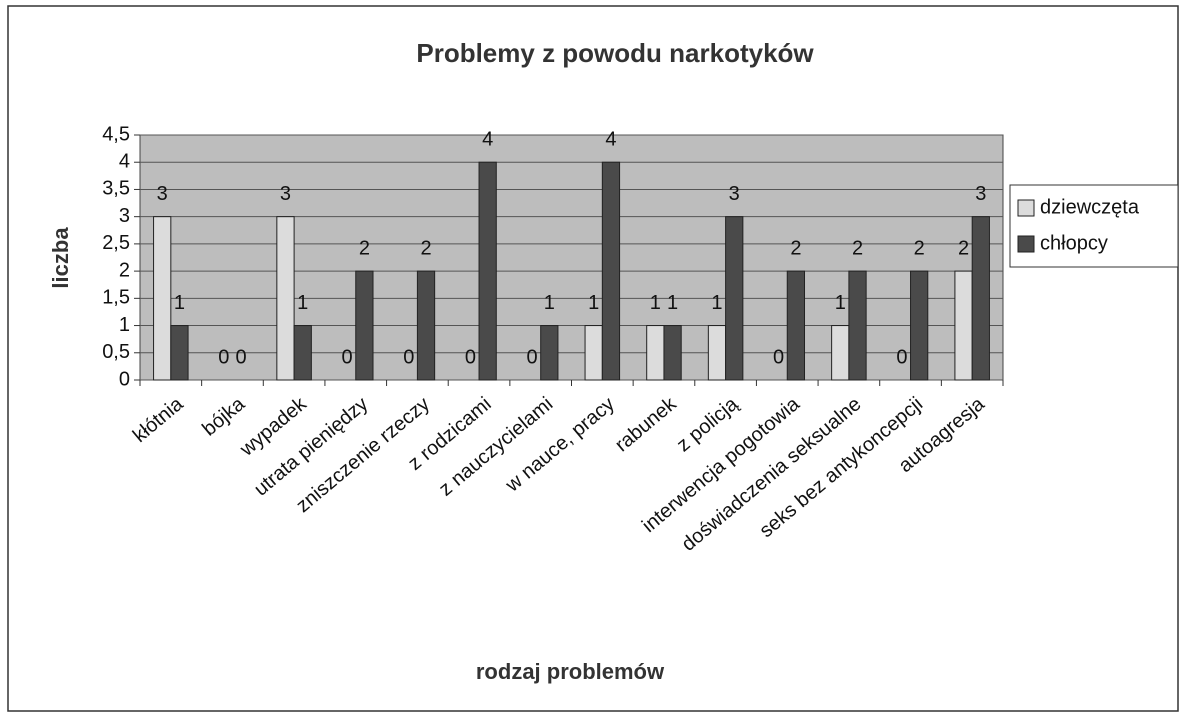 The image size is (1181, 722). I want to click on y-tick-label: 0,5, so click(116, 352).